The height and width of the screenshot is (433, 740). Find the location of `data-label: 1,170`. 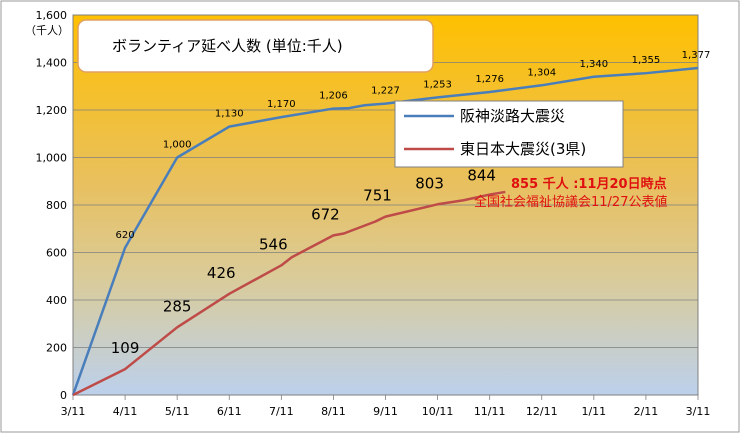

data-label: 1,170 is located at coordinates (281, 104).